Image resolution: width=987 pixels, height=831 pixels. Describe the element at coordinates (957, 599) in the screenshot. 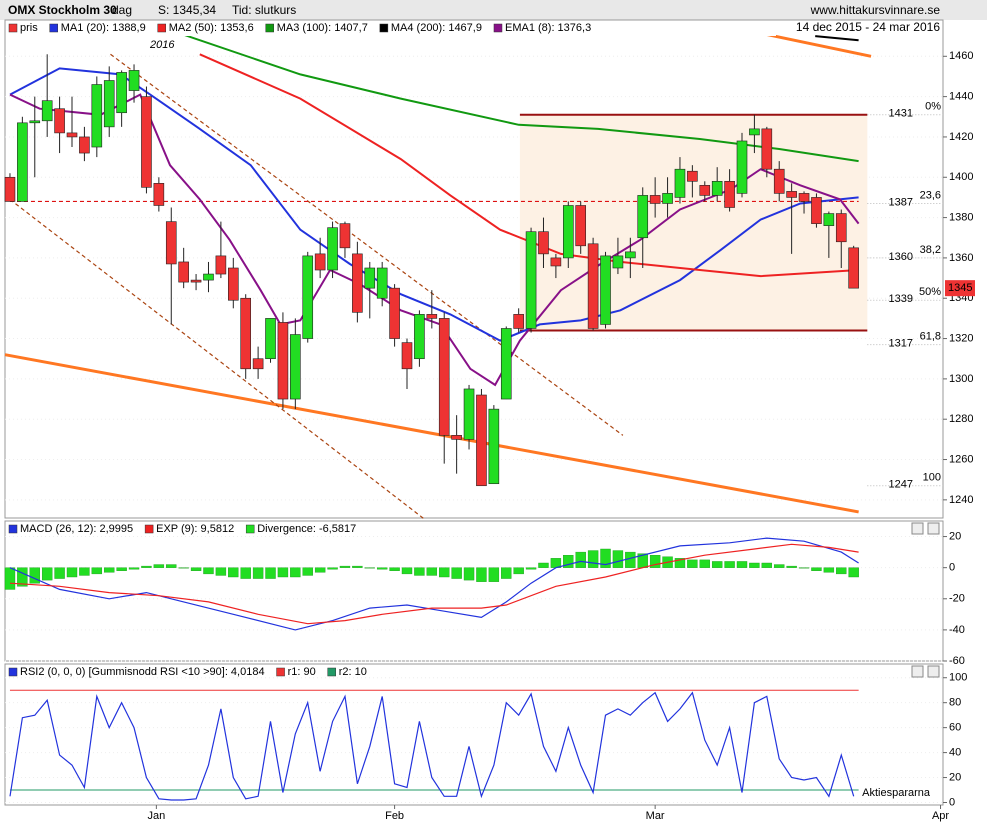

I see `y-tick-label: -20` at that location.